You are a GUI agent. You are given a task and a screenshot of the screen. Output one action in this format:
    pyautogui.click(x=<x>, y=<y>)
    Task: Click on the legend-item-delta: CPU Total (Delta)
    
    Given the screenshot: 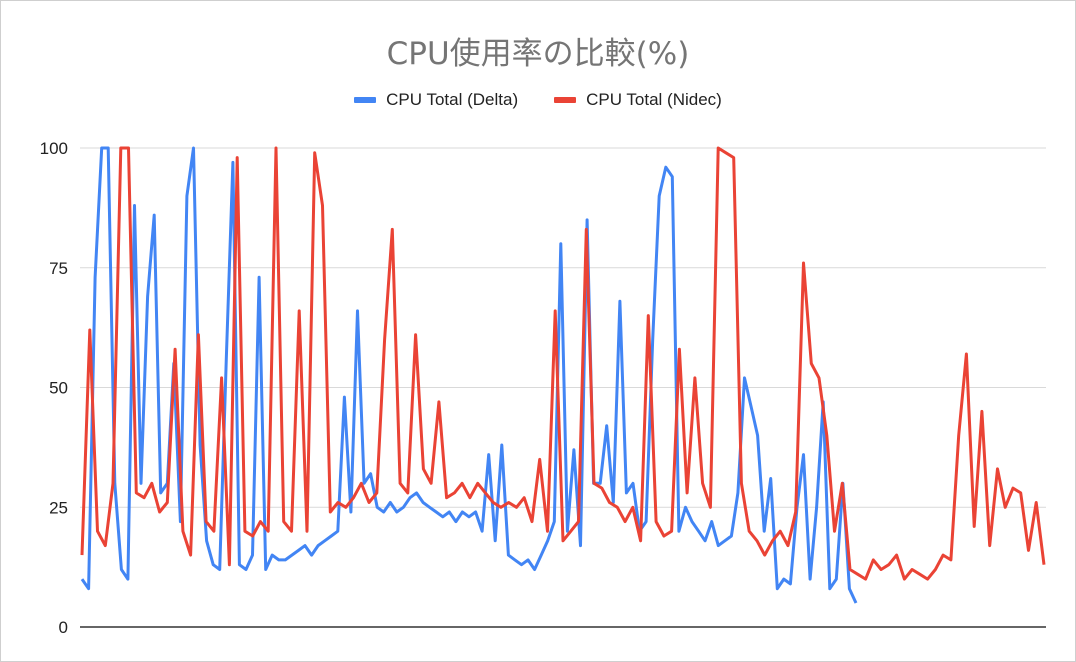 What is the action you would take?
    pyautogui.click(x=436, y=100)
    